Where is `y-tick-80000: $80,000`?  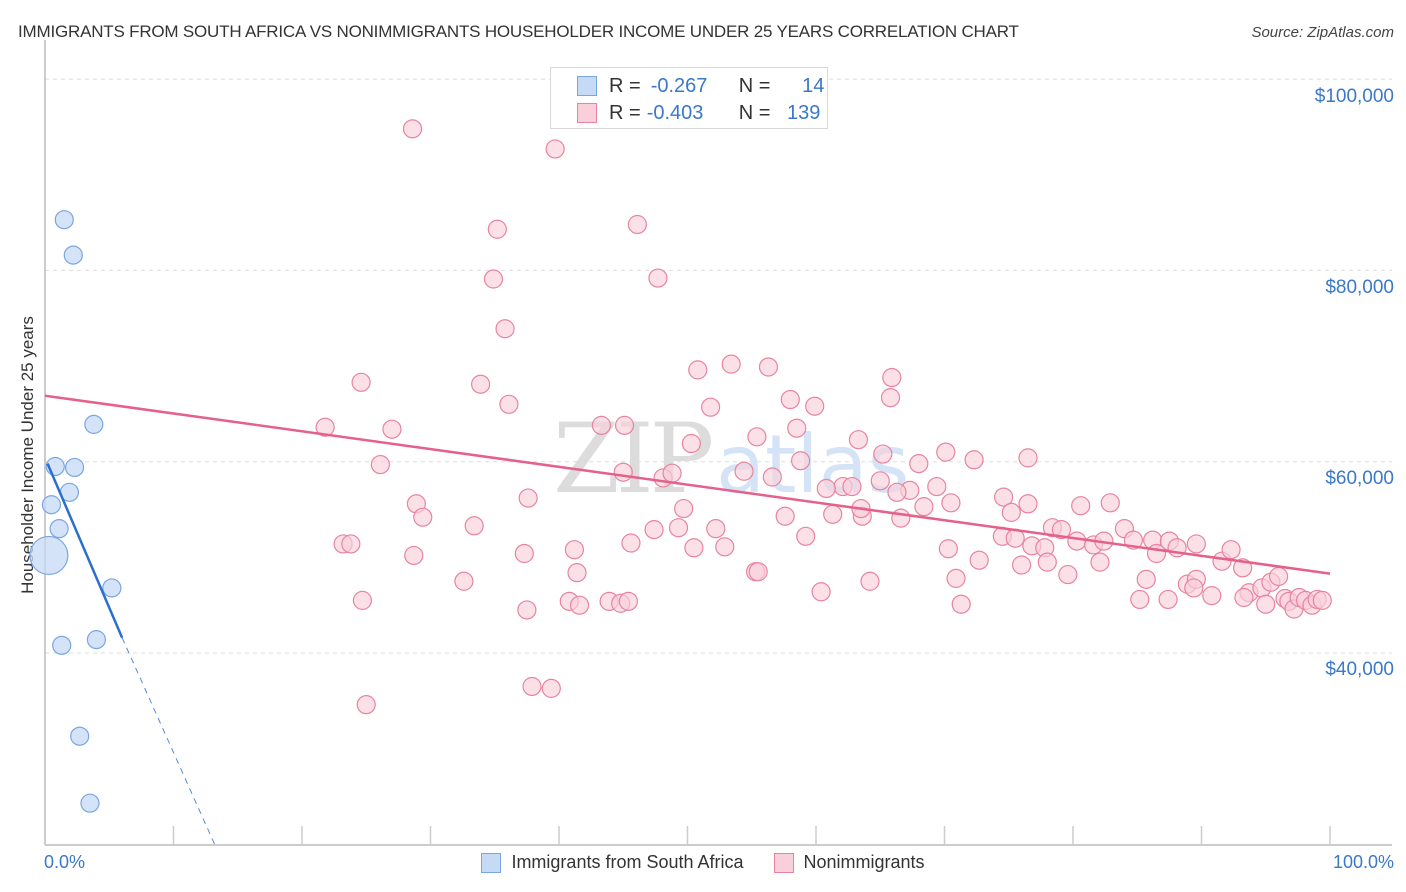
y-tick-80000: $80,000 is located at coordinates (1359, 287).